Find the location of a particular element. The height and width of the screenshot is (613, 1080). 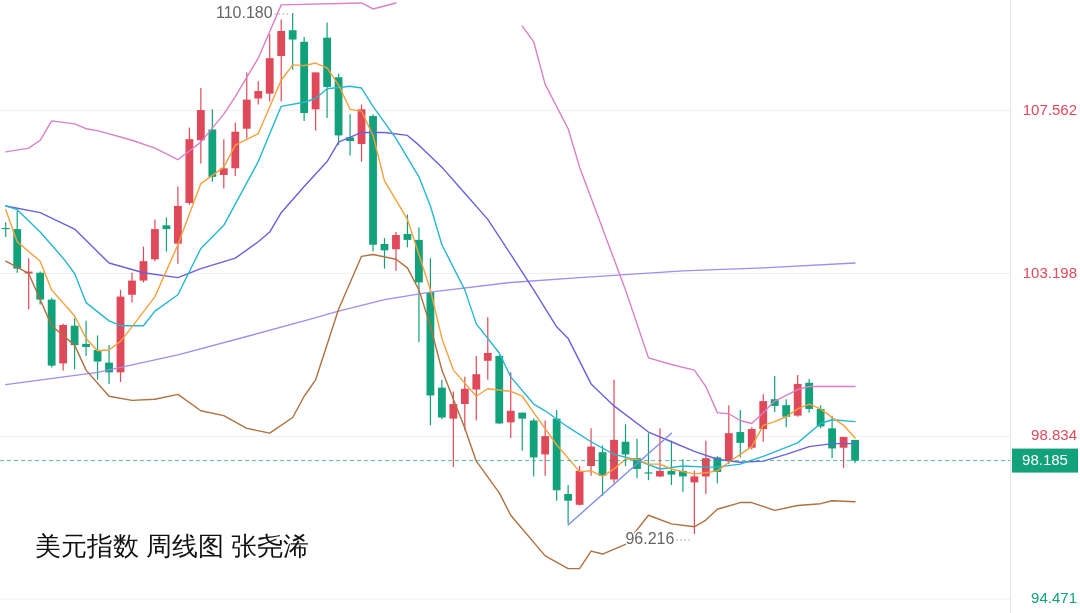

y-tick-label: 107.562 is located at coordinates (1049, 109).